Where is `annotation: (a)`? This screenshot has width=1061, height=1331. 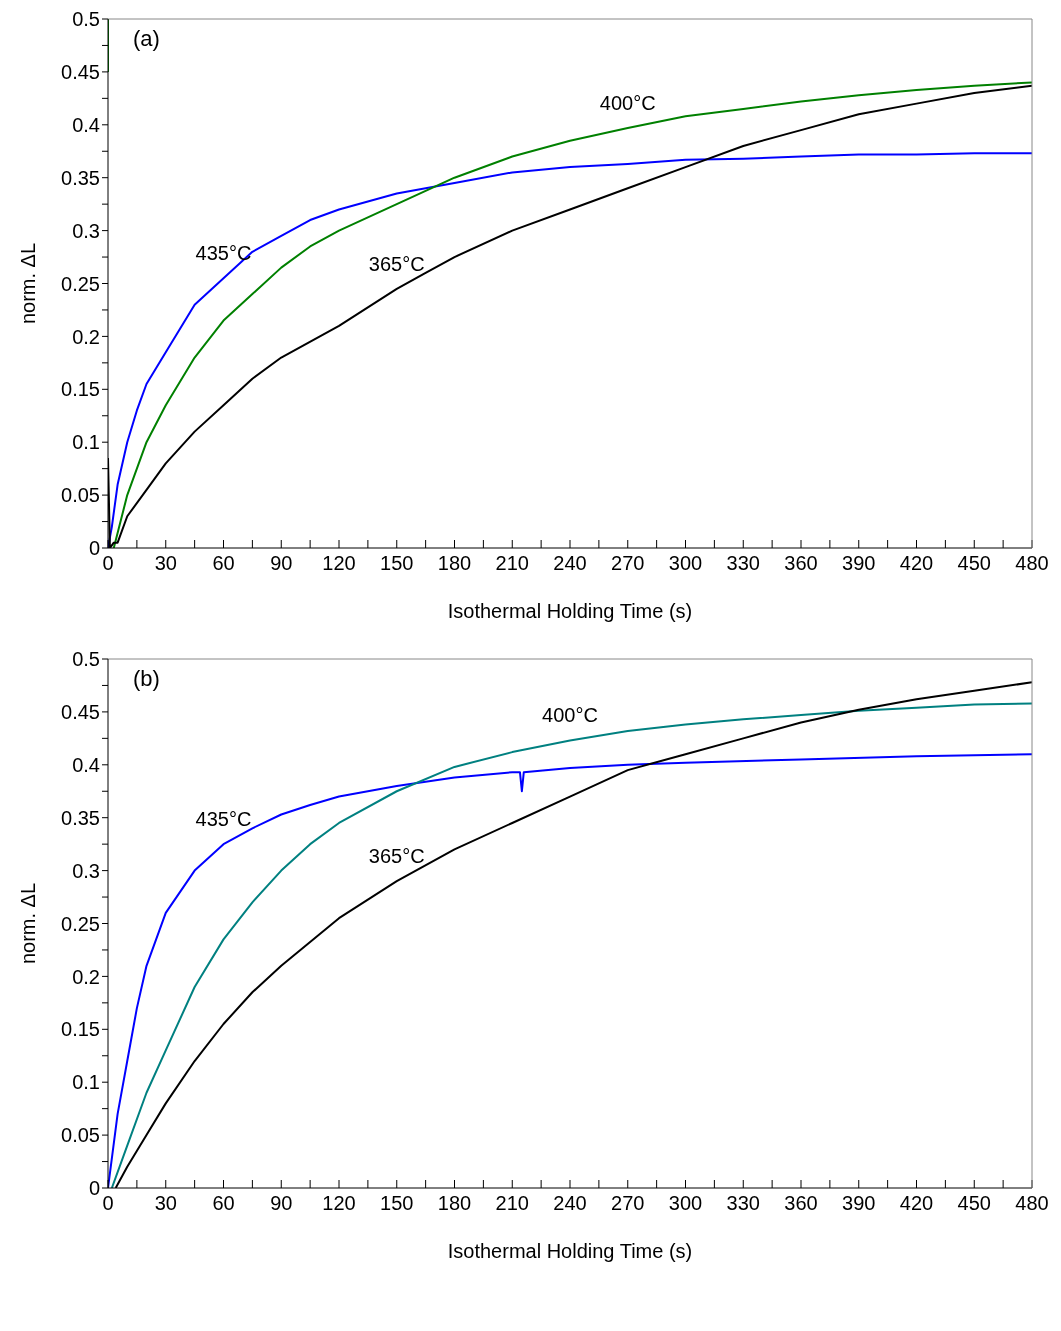
annotation: (a) is located at coordinates (146, 39).